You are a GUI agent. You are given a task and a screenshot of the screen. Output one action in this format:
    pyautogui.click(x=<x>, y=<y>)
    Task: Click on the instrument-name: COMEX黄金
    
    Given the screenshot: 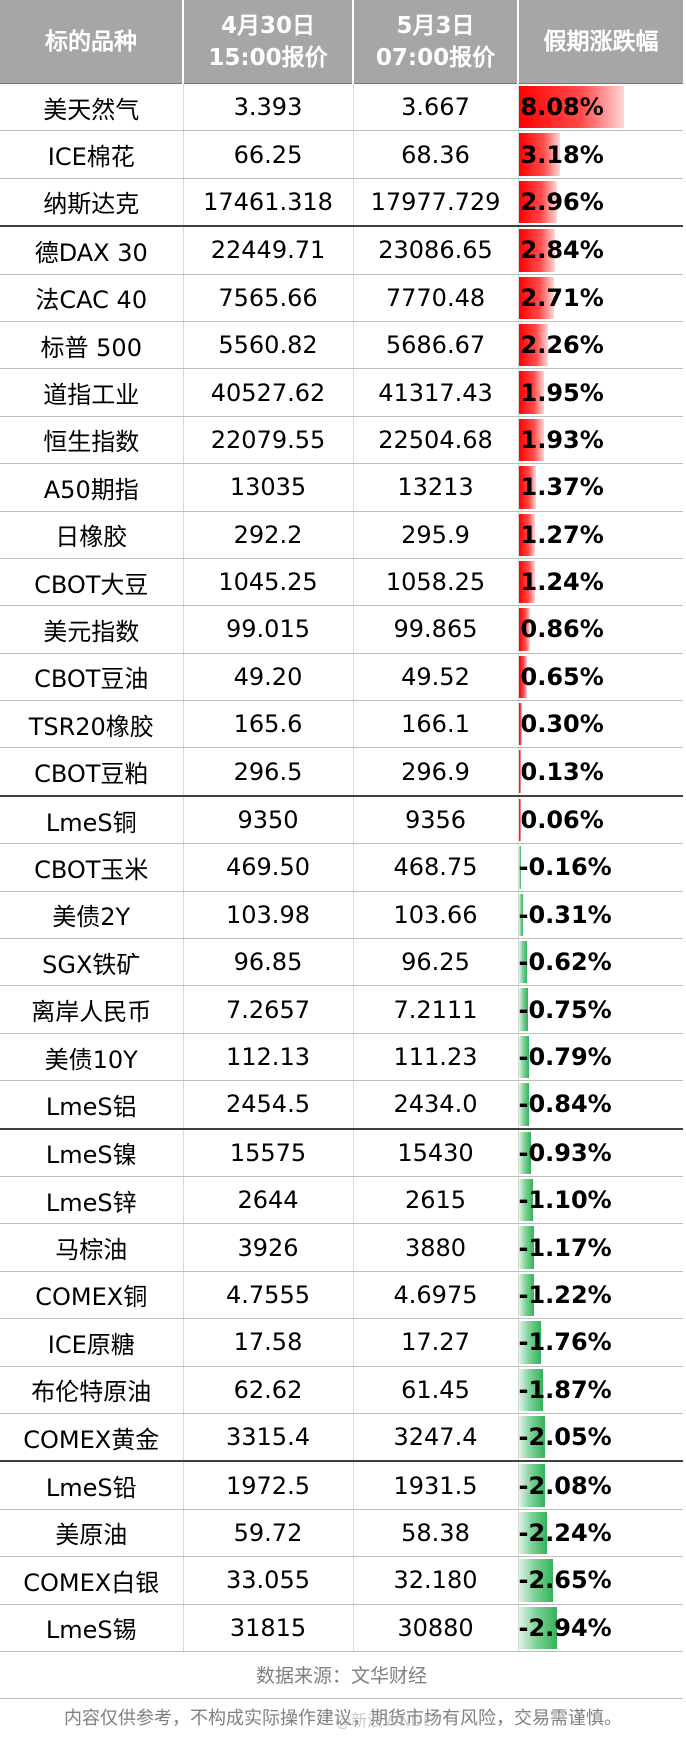 What is the action you would take?
    pyautogui.click(x=92, y=1438)
    